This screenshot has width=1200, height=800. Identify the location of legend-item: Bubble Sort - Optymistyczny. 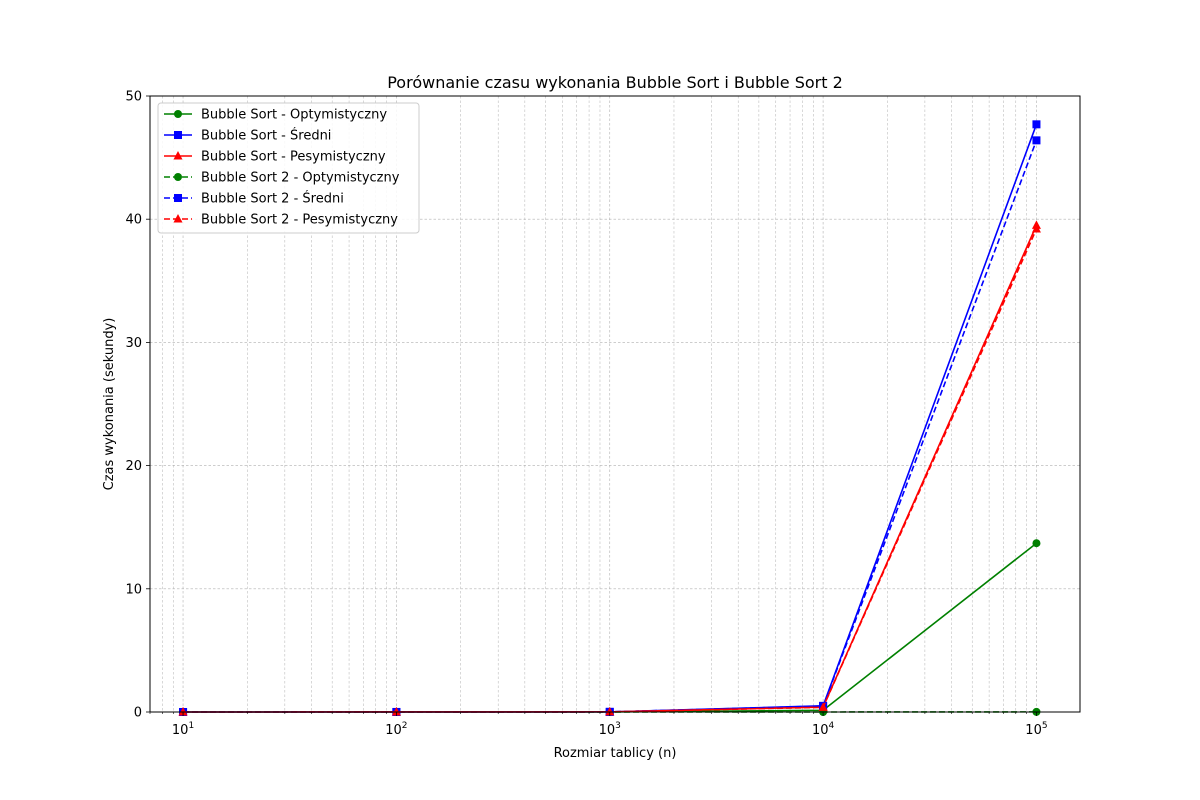
(275, 115).